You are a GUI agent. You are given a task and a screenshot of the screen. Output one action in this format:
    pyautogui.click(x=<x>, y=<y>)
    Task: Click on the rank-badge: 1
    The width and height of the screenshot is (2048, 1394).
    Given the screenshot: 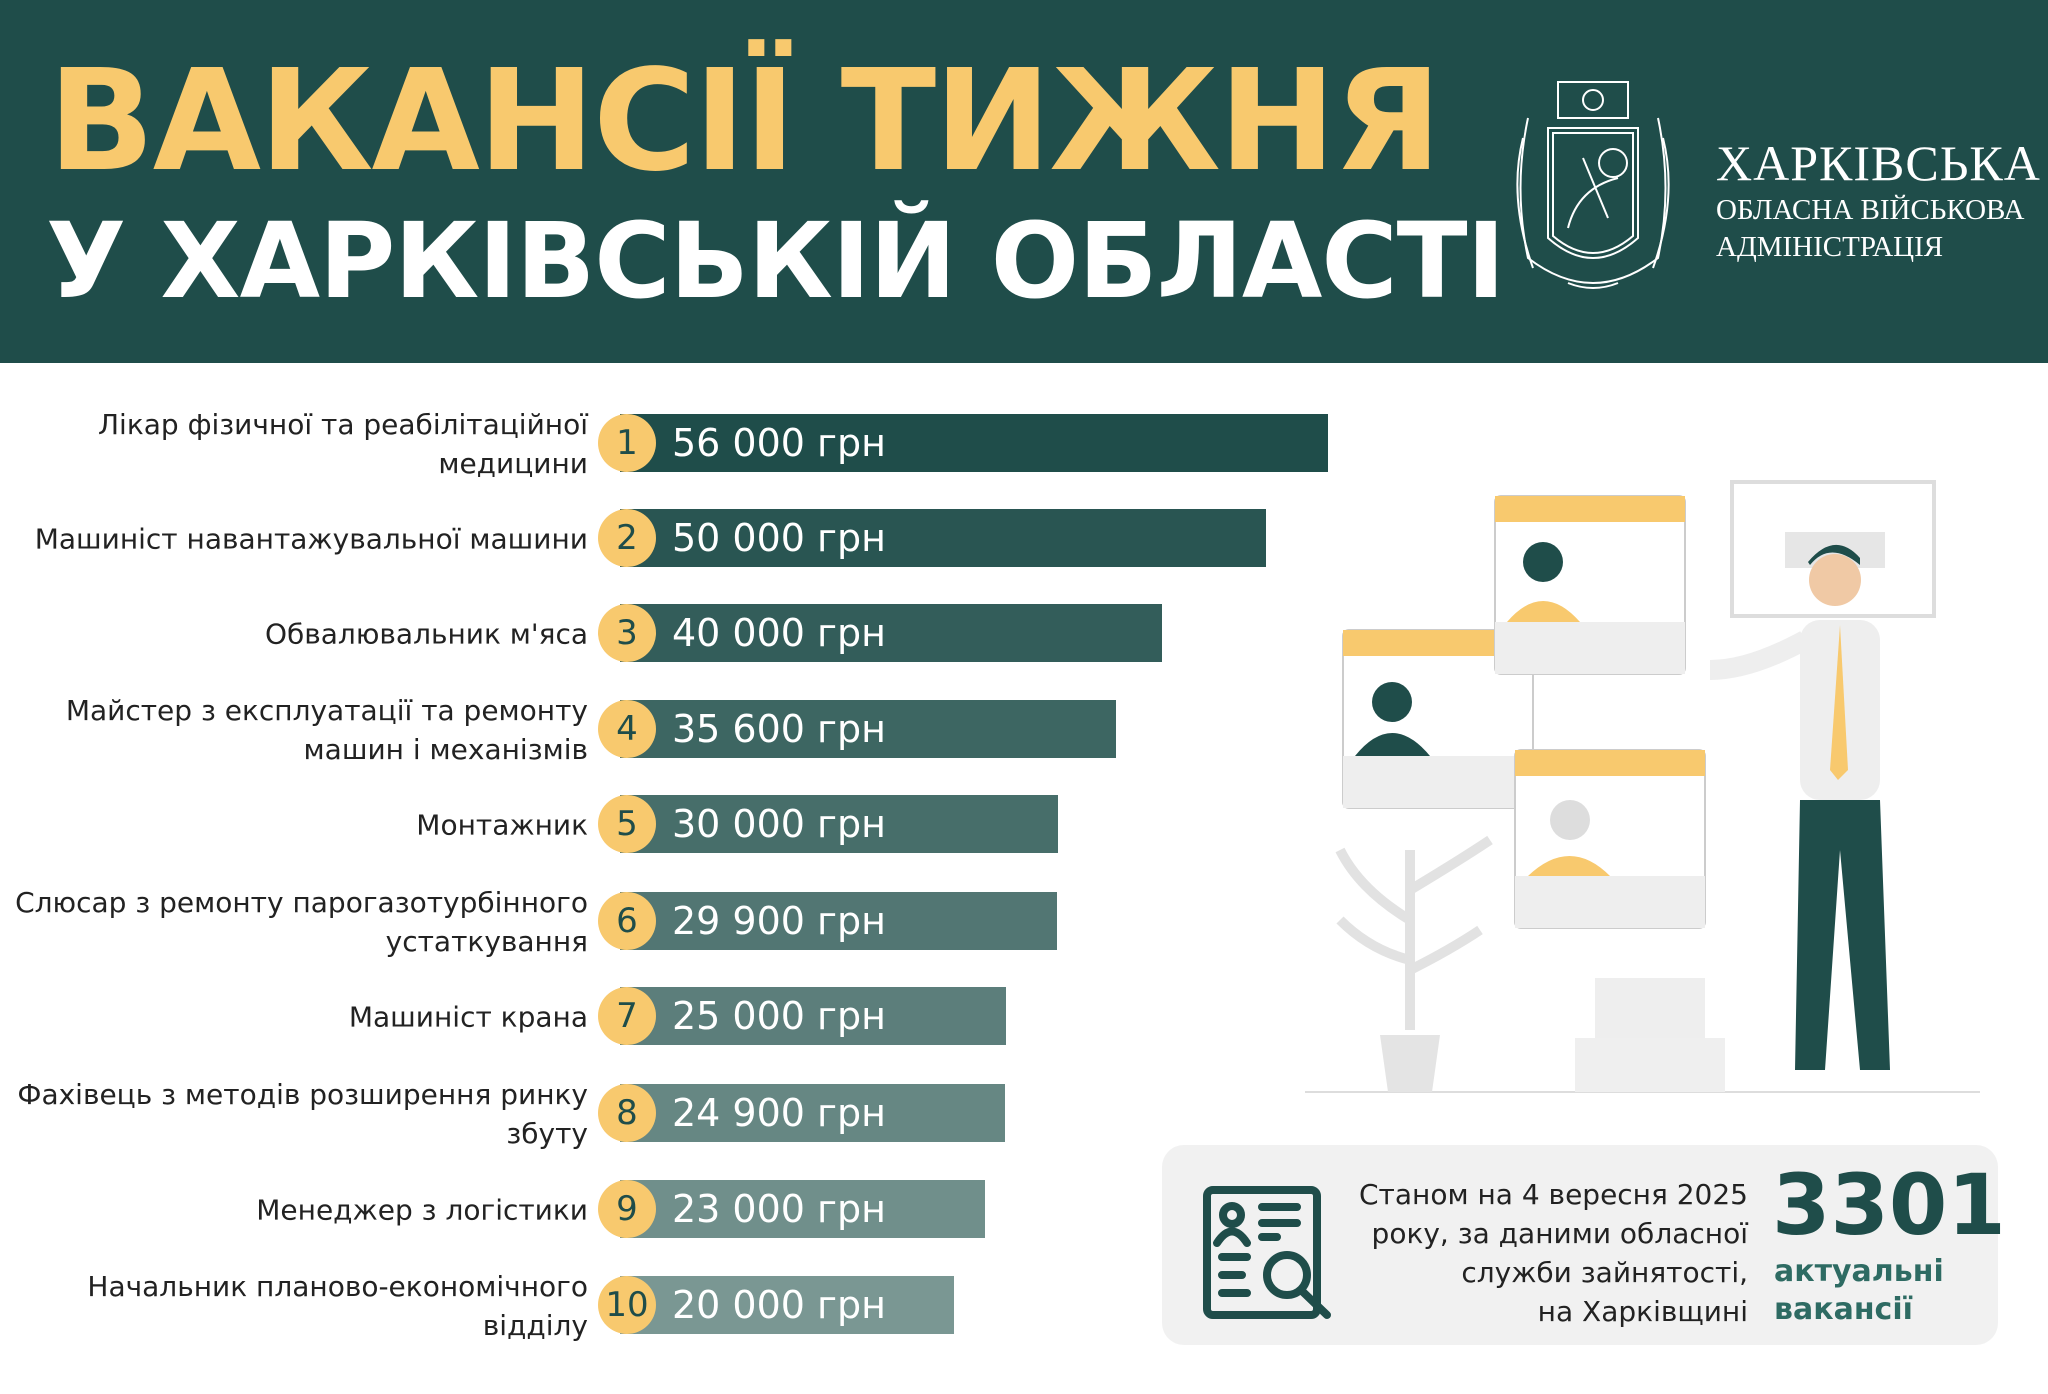 What is the action you would take?
    pyautogui.click(x=627, y=443)
    